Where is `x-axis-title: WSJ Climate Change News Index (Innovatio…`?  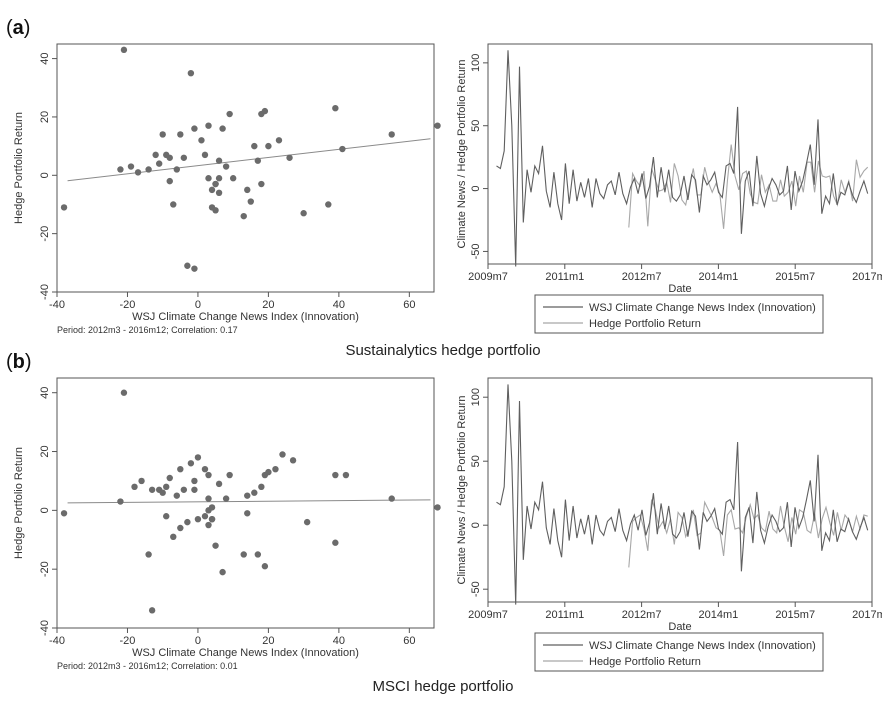 x-axis-title: WSJ Climate Change News Index (Innovatio… is located at coordinates (245, 317).